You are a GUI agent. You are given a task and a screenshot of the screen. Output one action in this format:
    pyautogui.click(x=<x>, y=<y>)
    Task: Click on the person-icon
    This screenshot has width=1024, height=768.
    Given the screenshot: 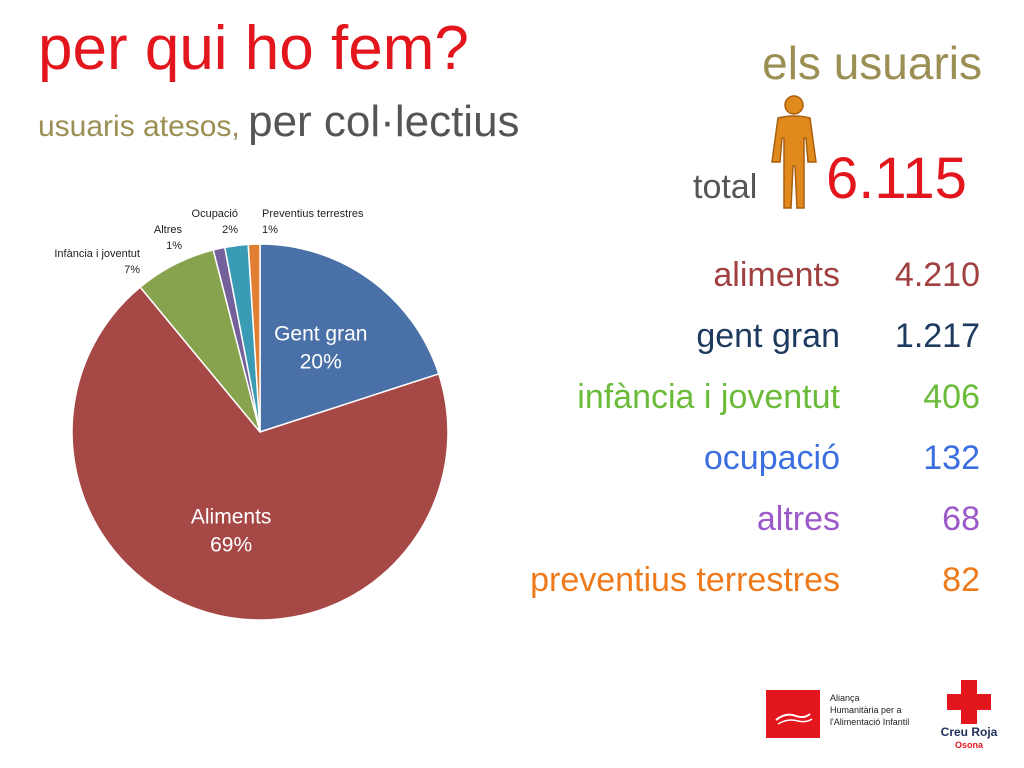 What is the action you would take?
    pyautogui.click(x=794, y=155)
    